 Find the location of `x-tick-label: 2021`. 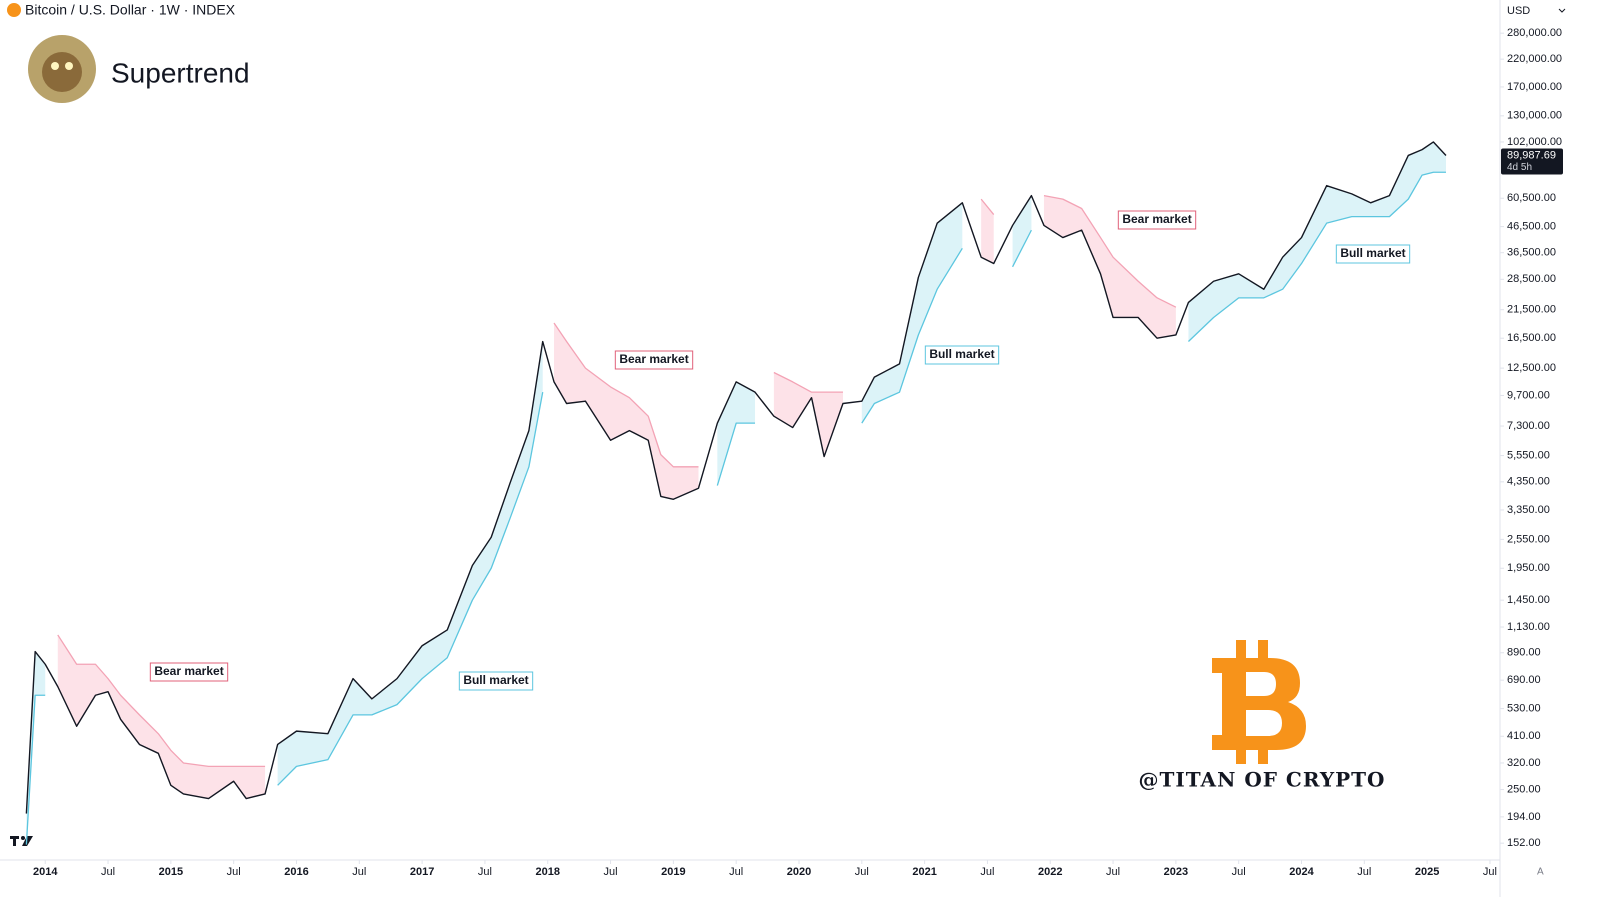

x-tick-label: 2021 is located at coordinates (924, 872).